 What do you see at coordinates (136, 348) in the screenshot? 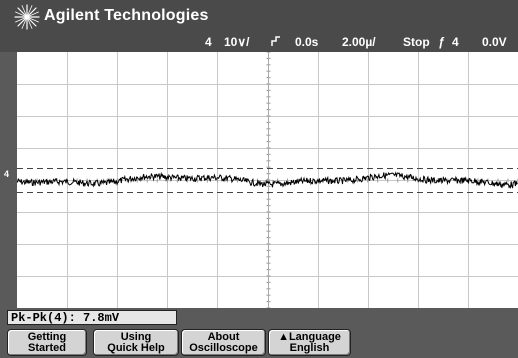
I see `softkey-label: Quick Help` at bounding box center [136, 348].